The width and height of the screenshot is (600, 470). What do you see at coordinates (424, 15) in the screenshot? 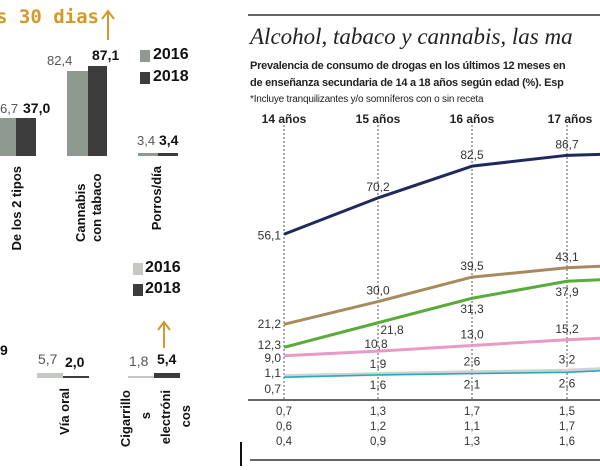
I see `top-rule` at bounding box center [424, 15].